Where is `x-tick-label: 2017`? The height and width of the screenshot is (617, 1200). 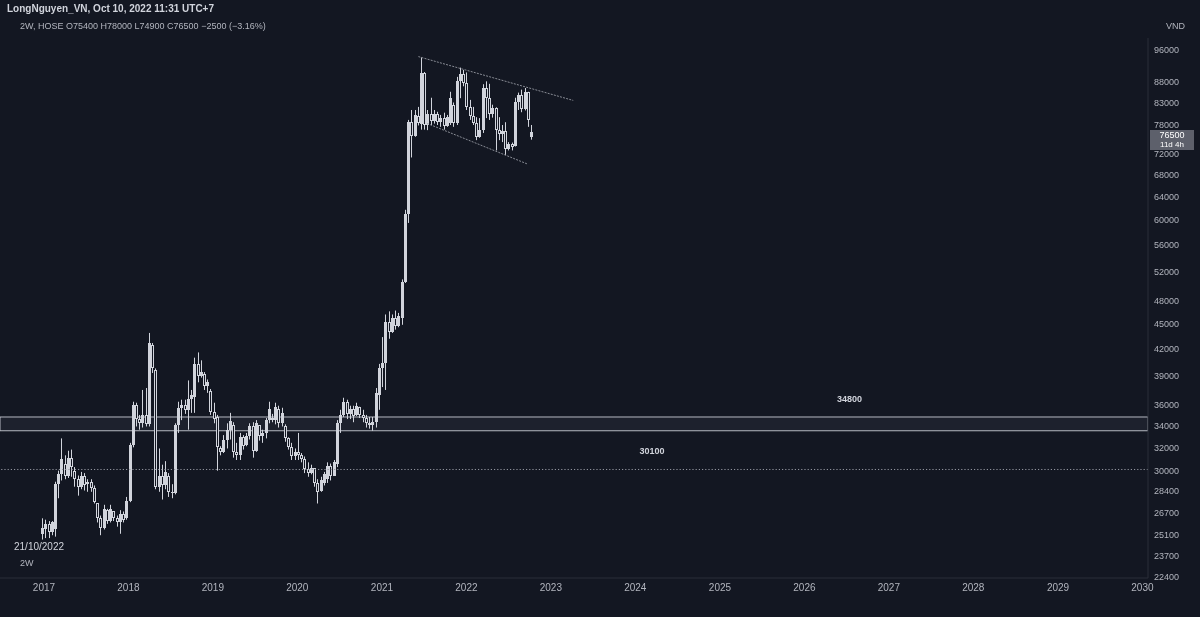
x-tick-label: 2017 is located at coordinates (44, 588).